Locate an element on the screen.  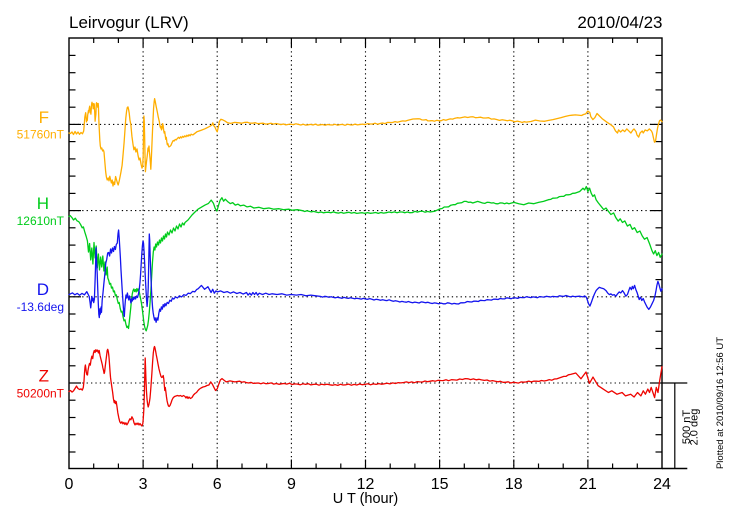
svg-text: D is located at coordinates (43, 289).